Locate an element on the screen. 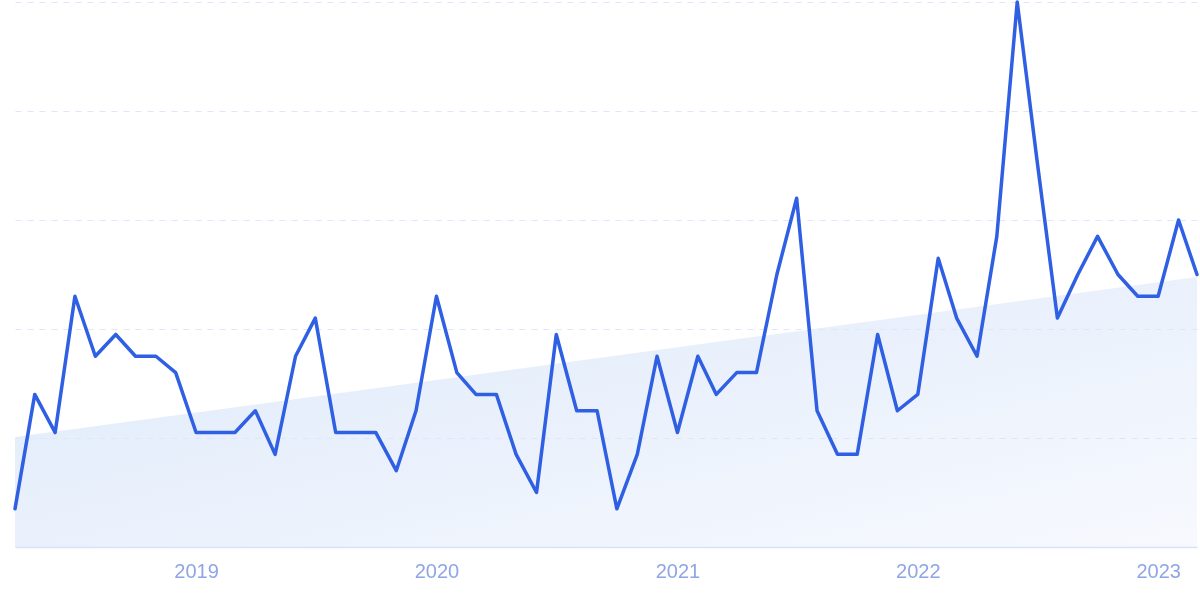 The height and width of the screenshot is (599, 1200). x-tick-label: 2023 is located at coordinates (1158, 570).